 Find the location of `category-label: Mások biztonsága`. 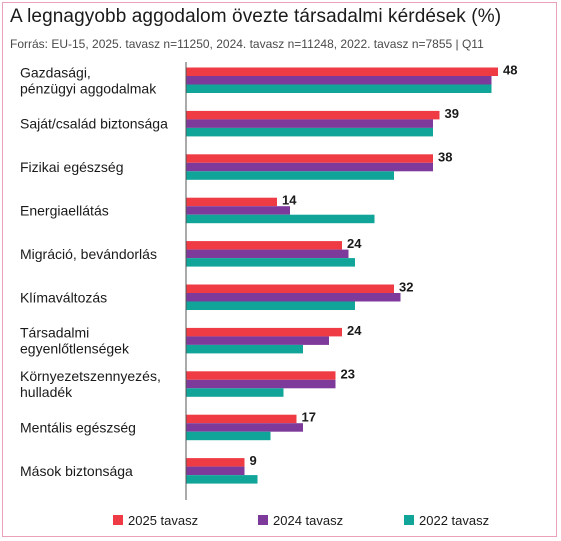

category-label: Mások biztonsága is located at coordinates (76, 471).